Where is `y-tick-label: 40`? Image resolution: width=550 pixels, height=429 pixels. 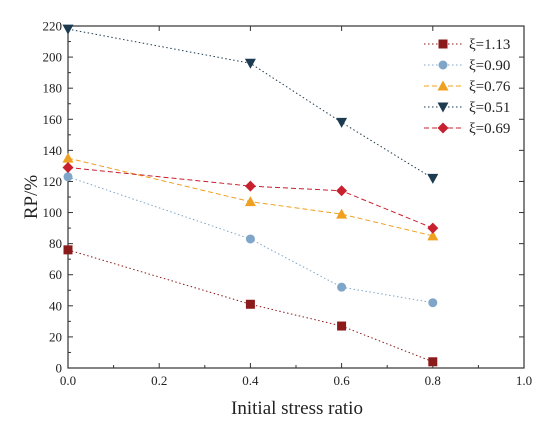 y-tick-label: 40 is located at coordinates (55, 305).